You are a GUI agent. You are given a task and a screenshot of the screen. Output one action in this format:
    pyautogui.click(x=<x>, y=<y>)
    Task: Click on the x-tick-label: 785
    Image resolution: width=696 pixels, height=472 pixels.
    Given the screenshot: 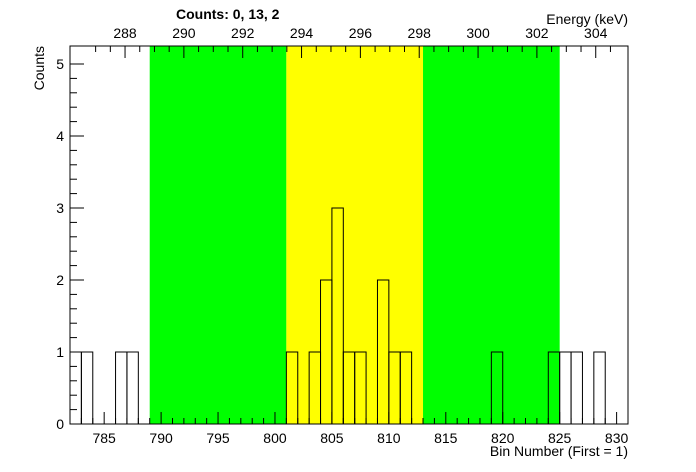 What is the action you would take?
    pyautogui.click(x=104, y=438)
    